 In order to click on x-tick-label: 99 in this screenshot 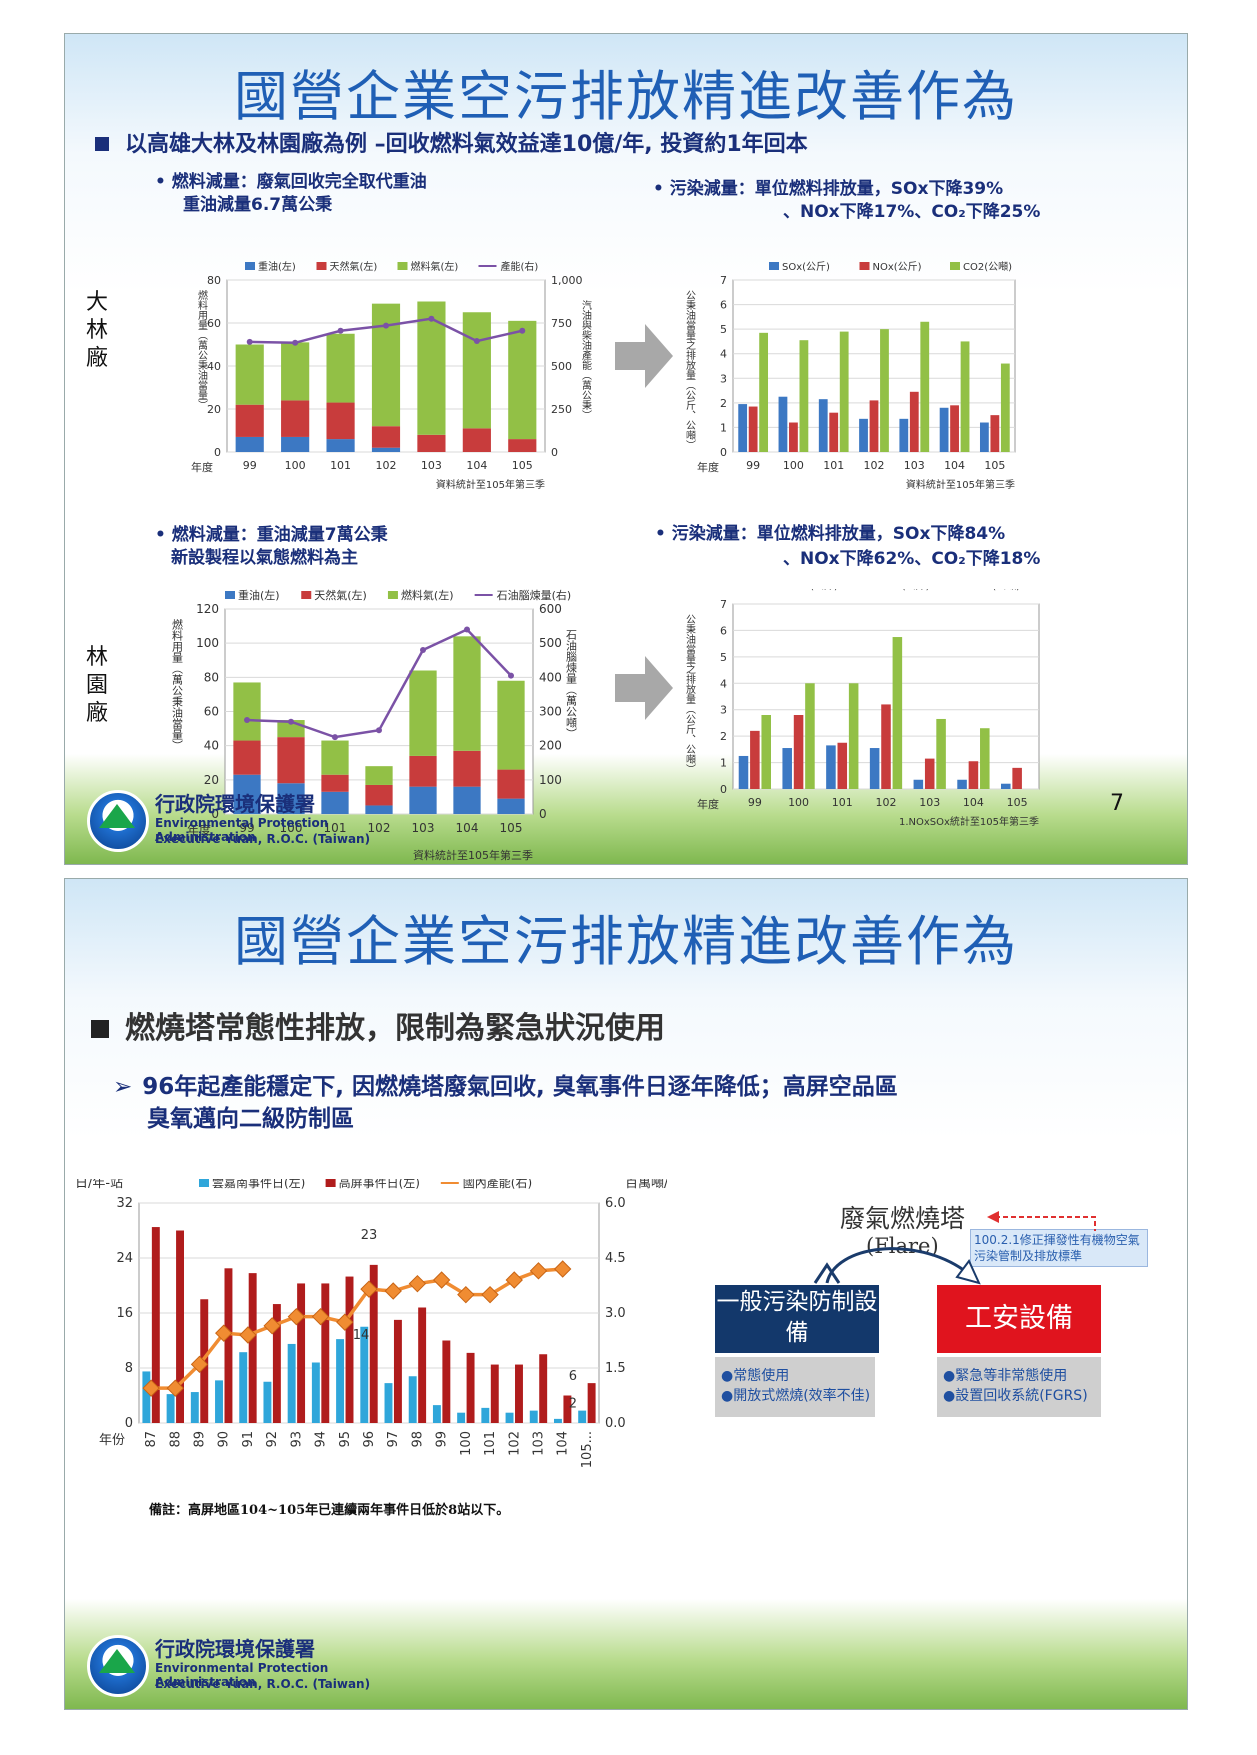, I will do `click(753, 465)`.